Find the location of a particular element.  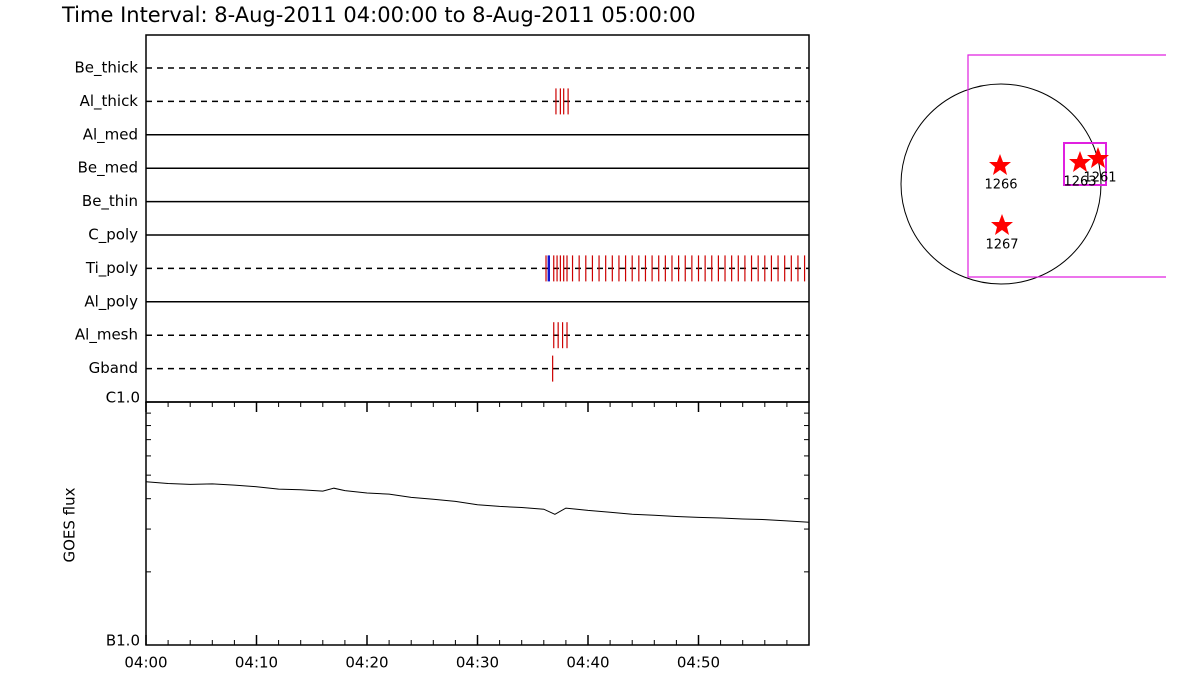

region-label: 1266 is located at coordinates (1000, 185).